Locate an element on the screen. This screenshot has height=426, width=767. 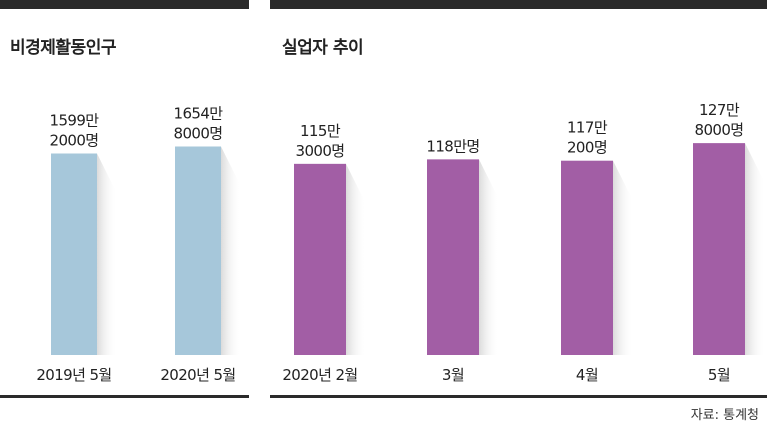
category-label: 4월 is located at coordinates (587, 375).